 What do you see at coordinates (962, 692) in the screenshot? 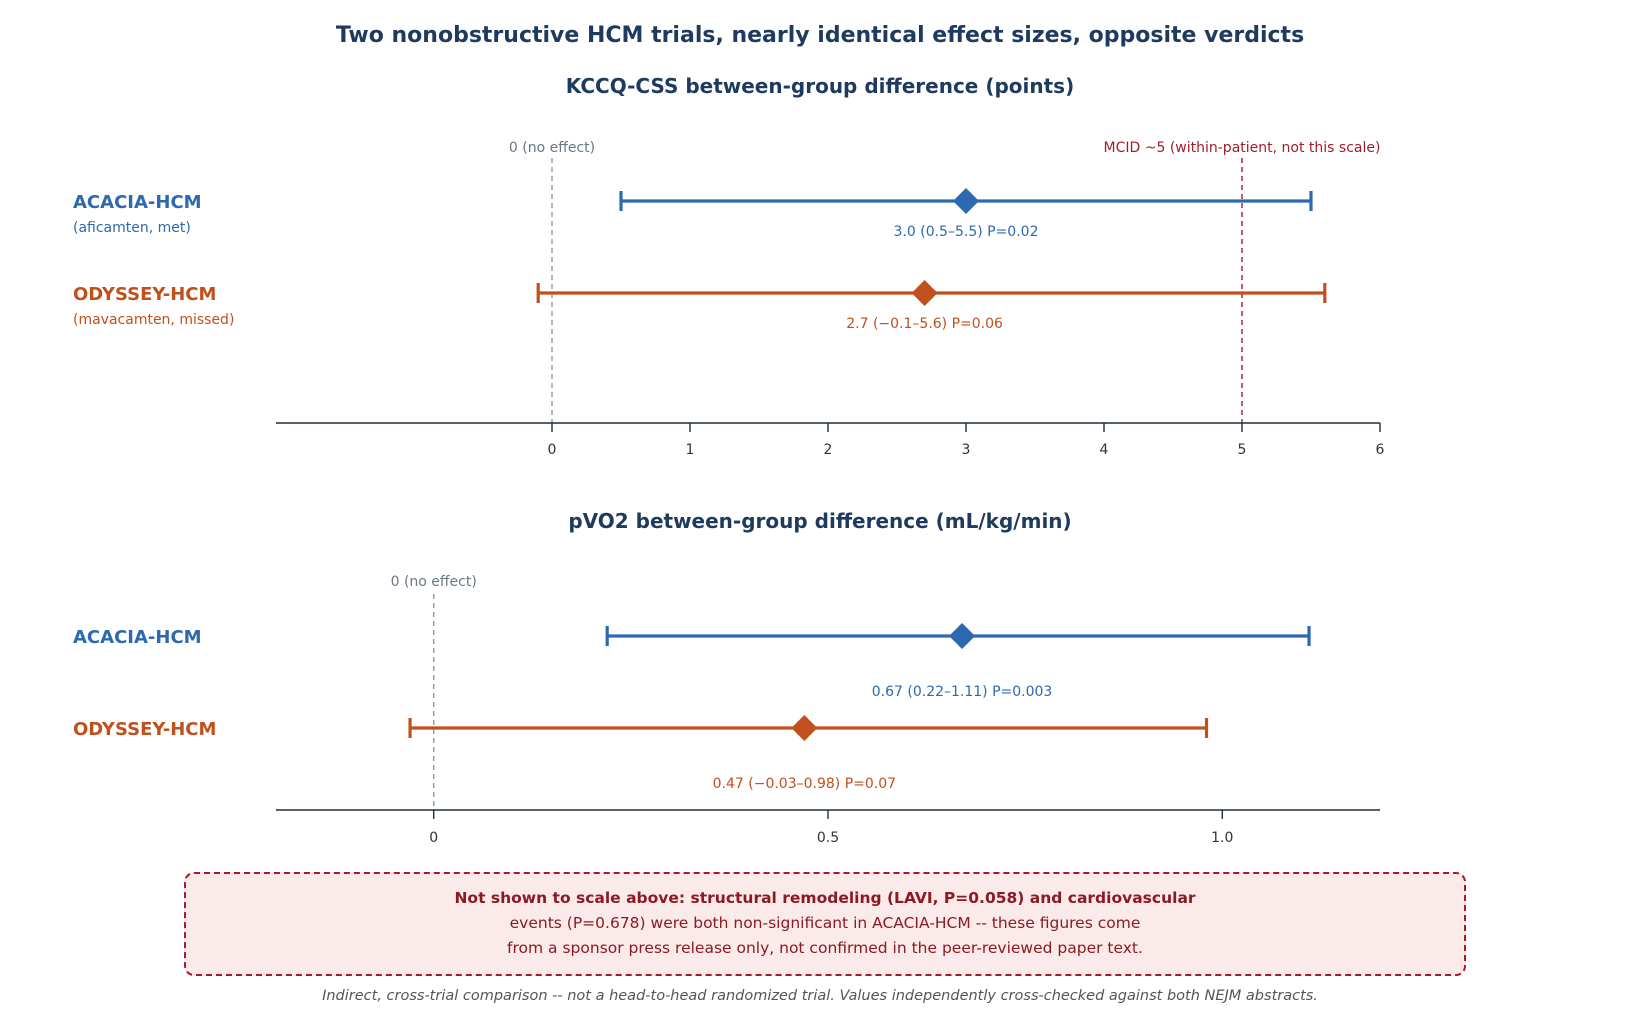
I see `estimate-label-acacia-hcm: 0.67 (0.22–1.11) P=0.003` at bounding box center [962, 692].